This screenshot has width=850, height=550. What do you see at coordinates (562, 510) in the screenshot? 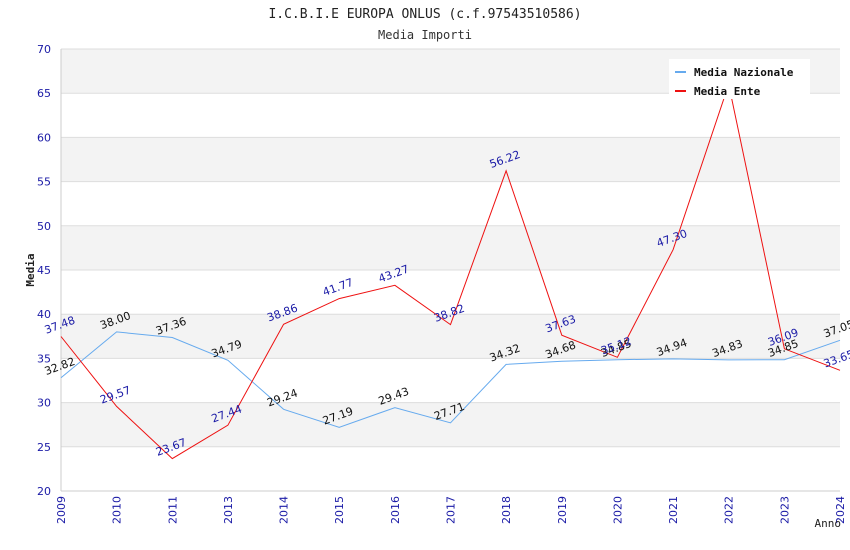
I see `x-tick-label: 2019` at bounding box center [562, 510].